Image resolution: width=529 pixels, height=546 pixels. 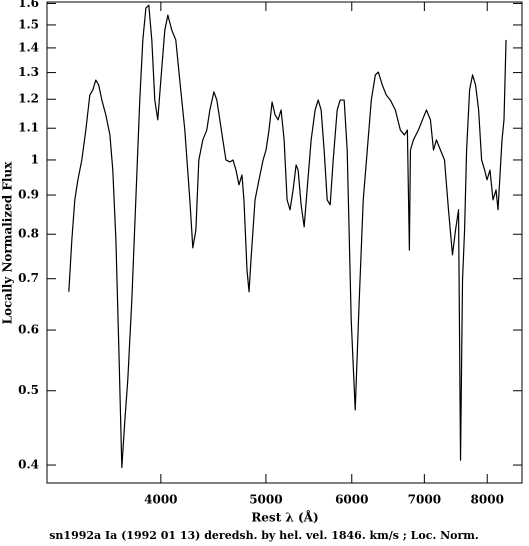 What do you see at coordinates (160, 500) in the screenshot?
I see `x-tick-label: 4000` at bounding box center [160, 500].